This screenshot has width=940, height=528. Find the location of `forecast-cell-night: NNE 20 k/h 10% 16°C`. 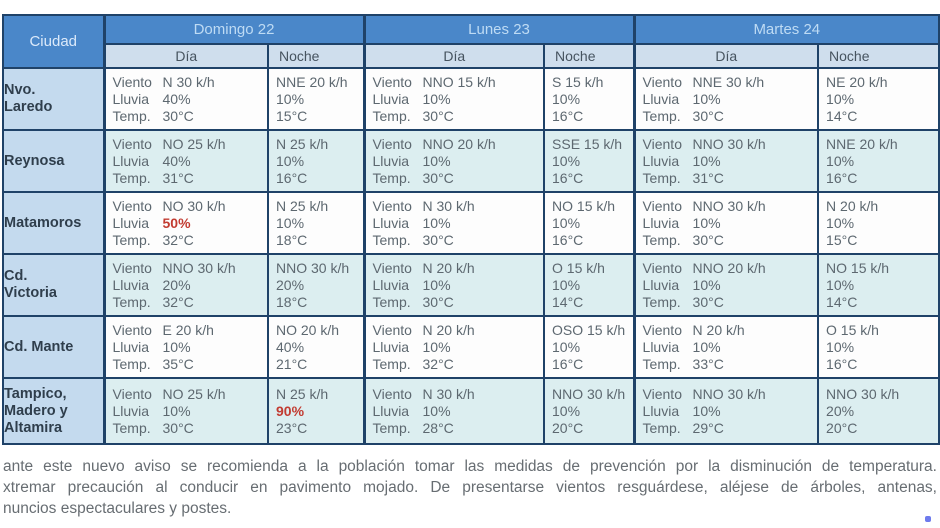

forecast-cell-night: NNE 20 k/h 10% 16°C is located at coordinates (878, 161).